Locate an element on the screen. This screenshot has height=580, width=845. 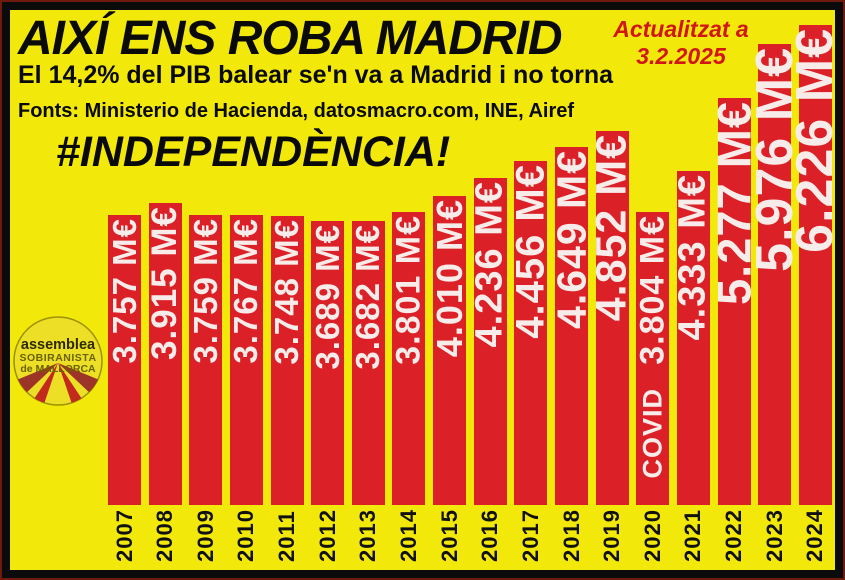
year-label-2023: 2023 is located at coordinates (774, 535).